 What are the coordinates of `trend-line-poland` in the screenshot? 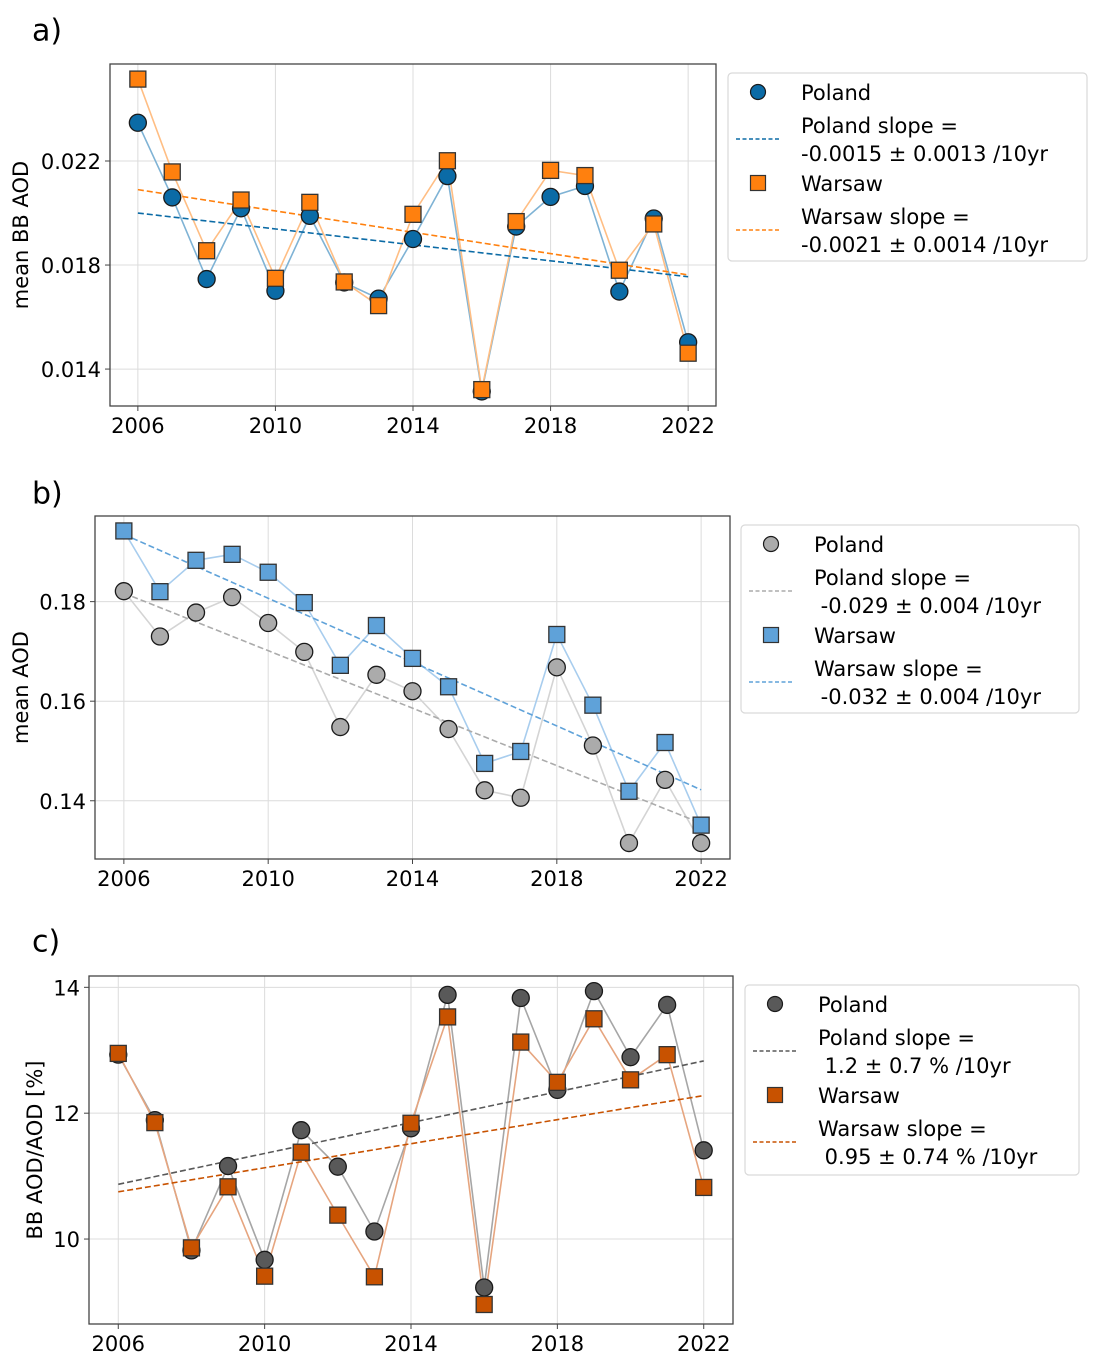 It's located at (413, 245).